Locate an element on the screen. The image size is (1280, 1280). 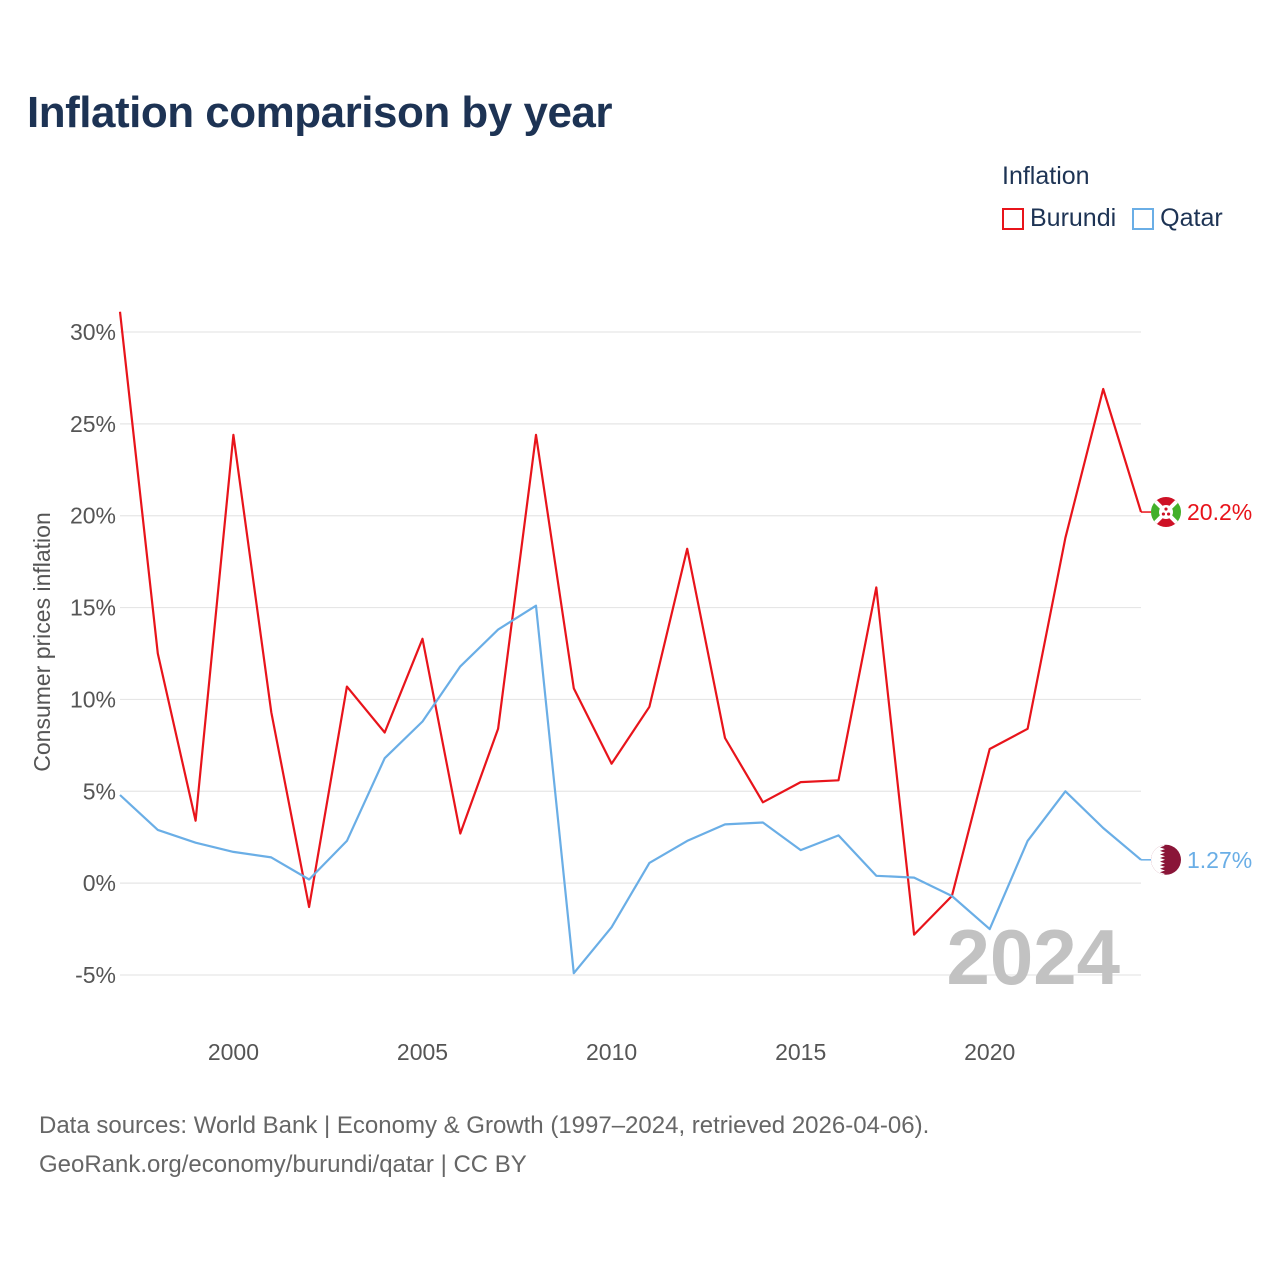
legend-swatch-burundi is located at coordinates (1013, 218).